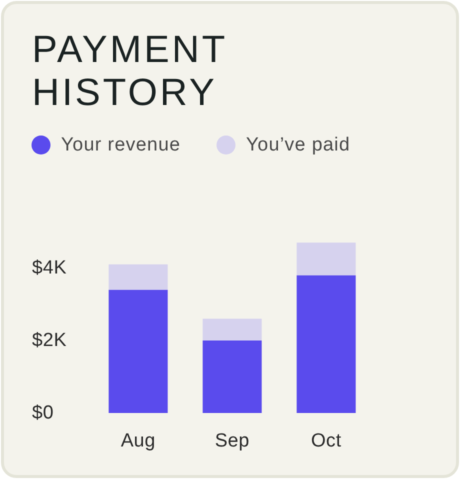  I want to click on y-tick-label: $2K, so click(49, 340).